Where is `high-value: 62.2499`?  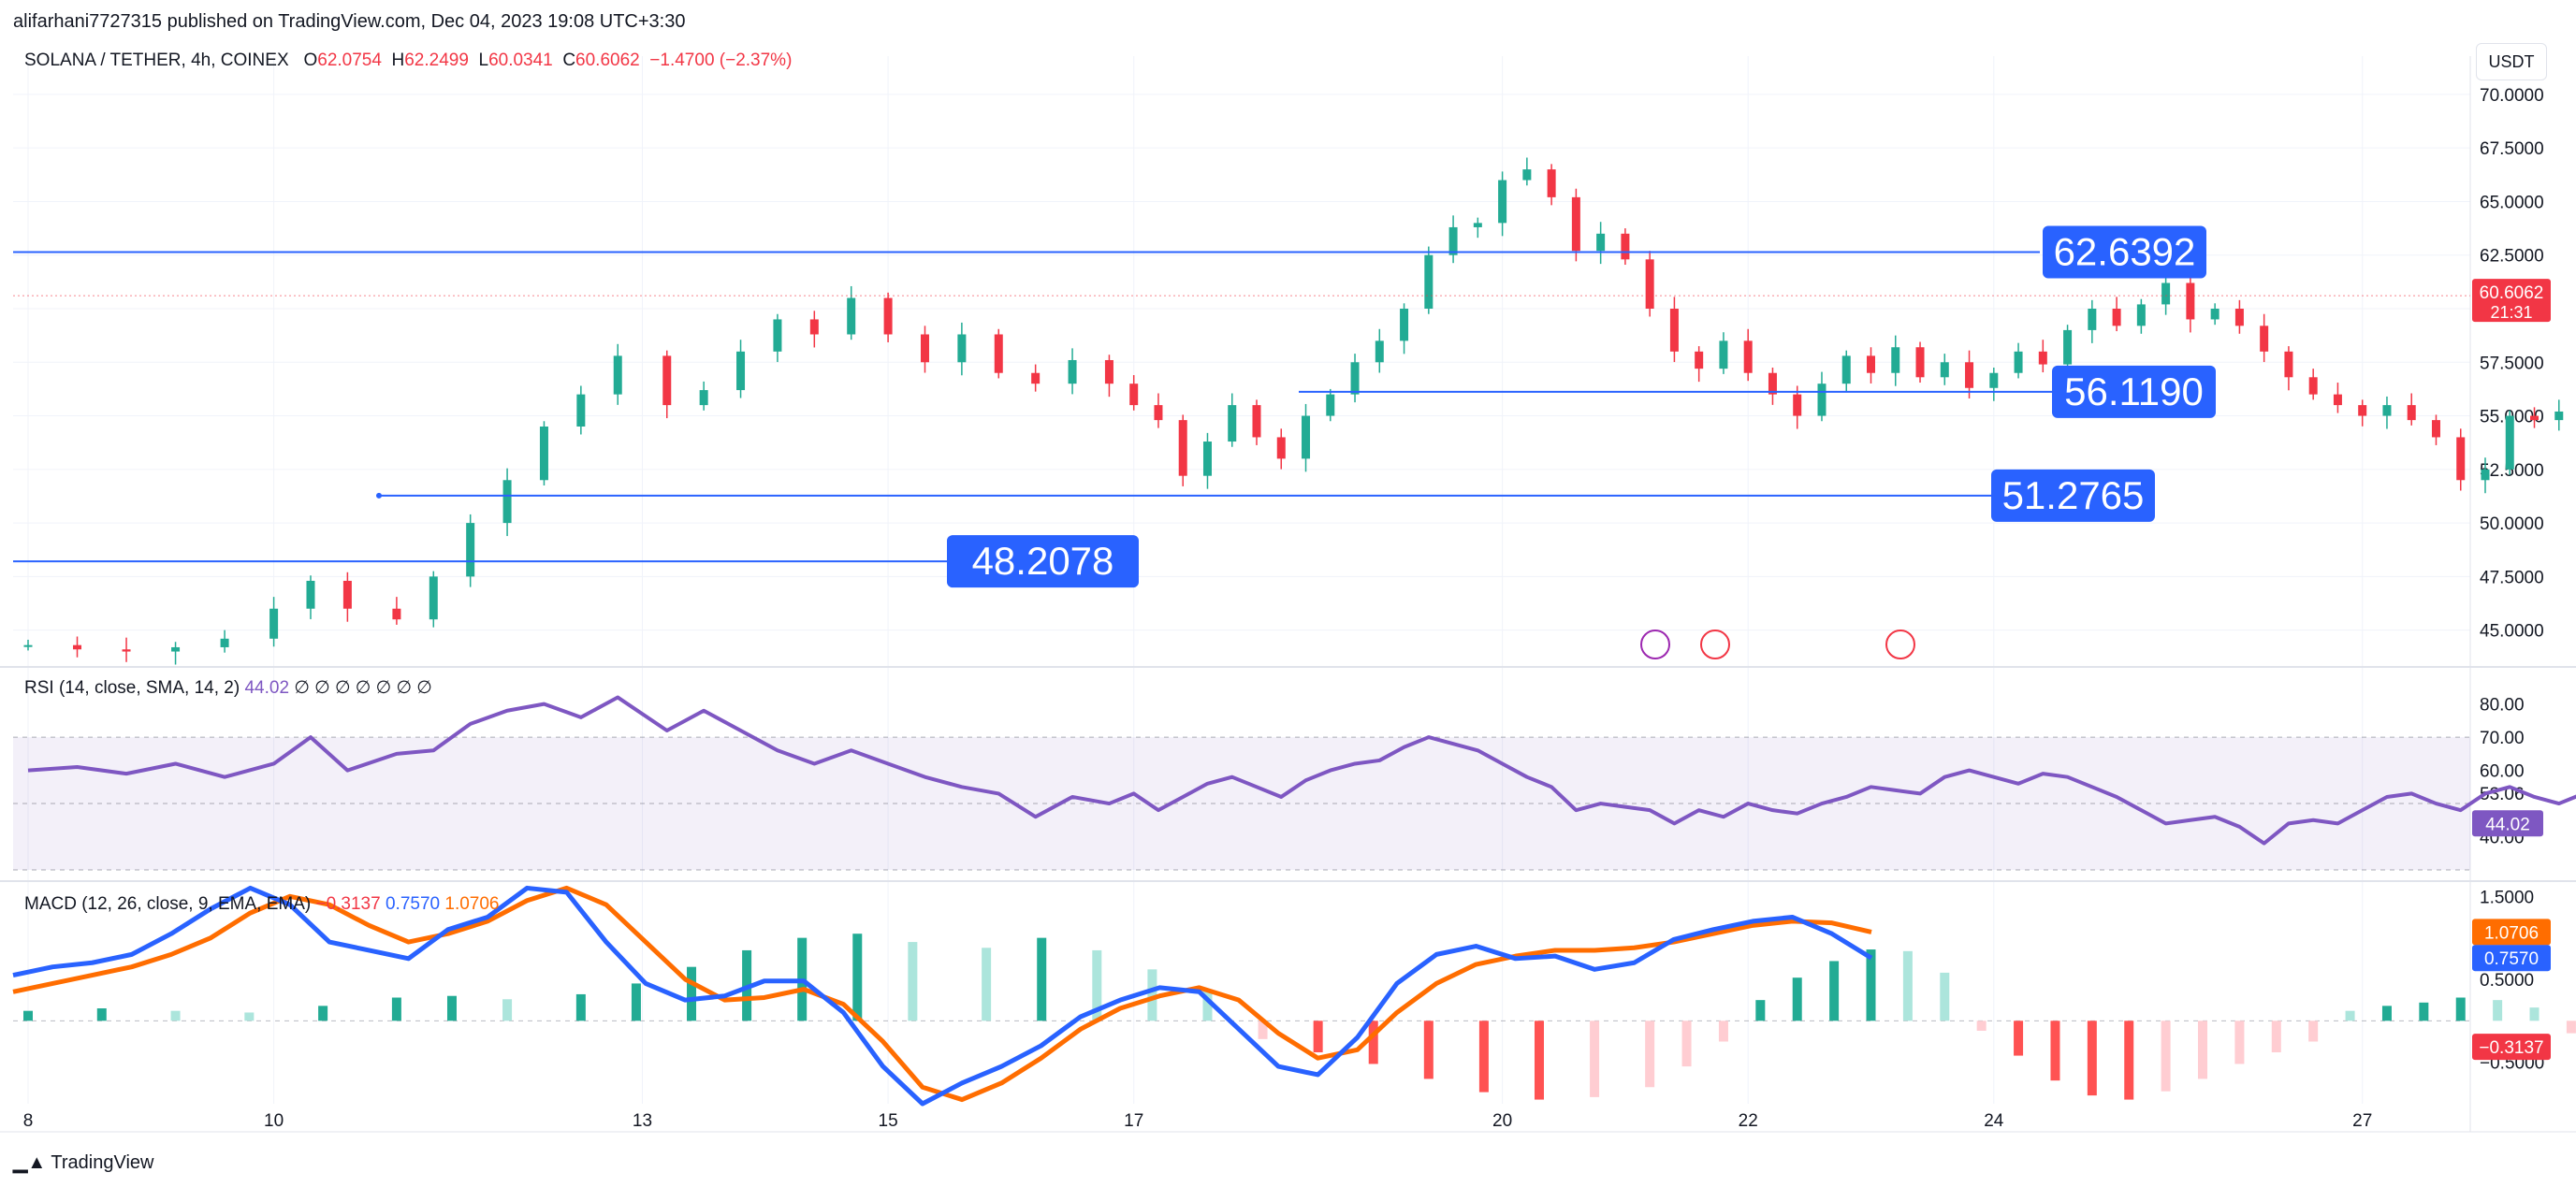 high-value: 62.2499 is located at coordinates (436, 60).